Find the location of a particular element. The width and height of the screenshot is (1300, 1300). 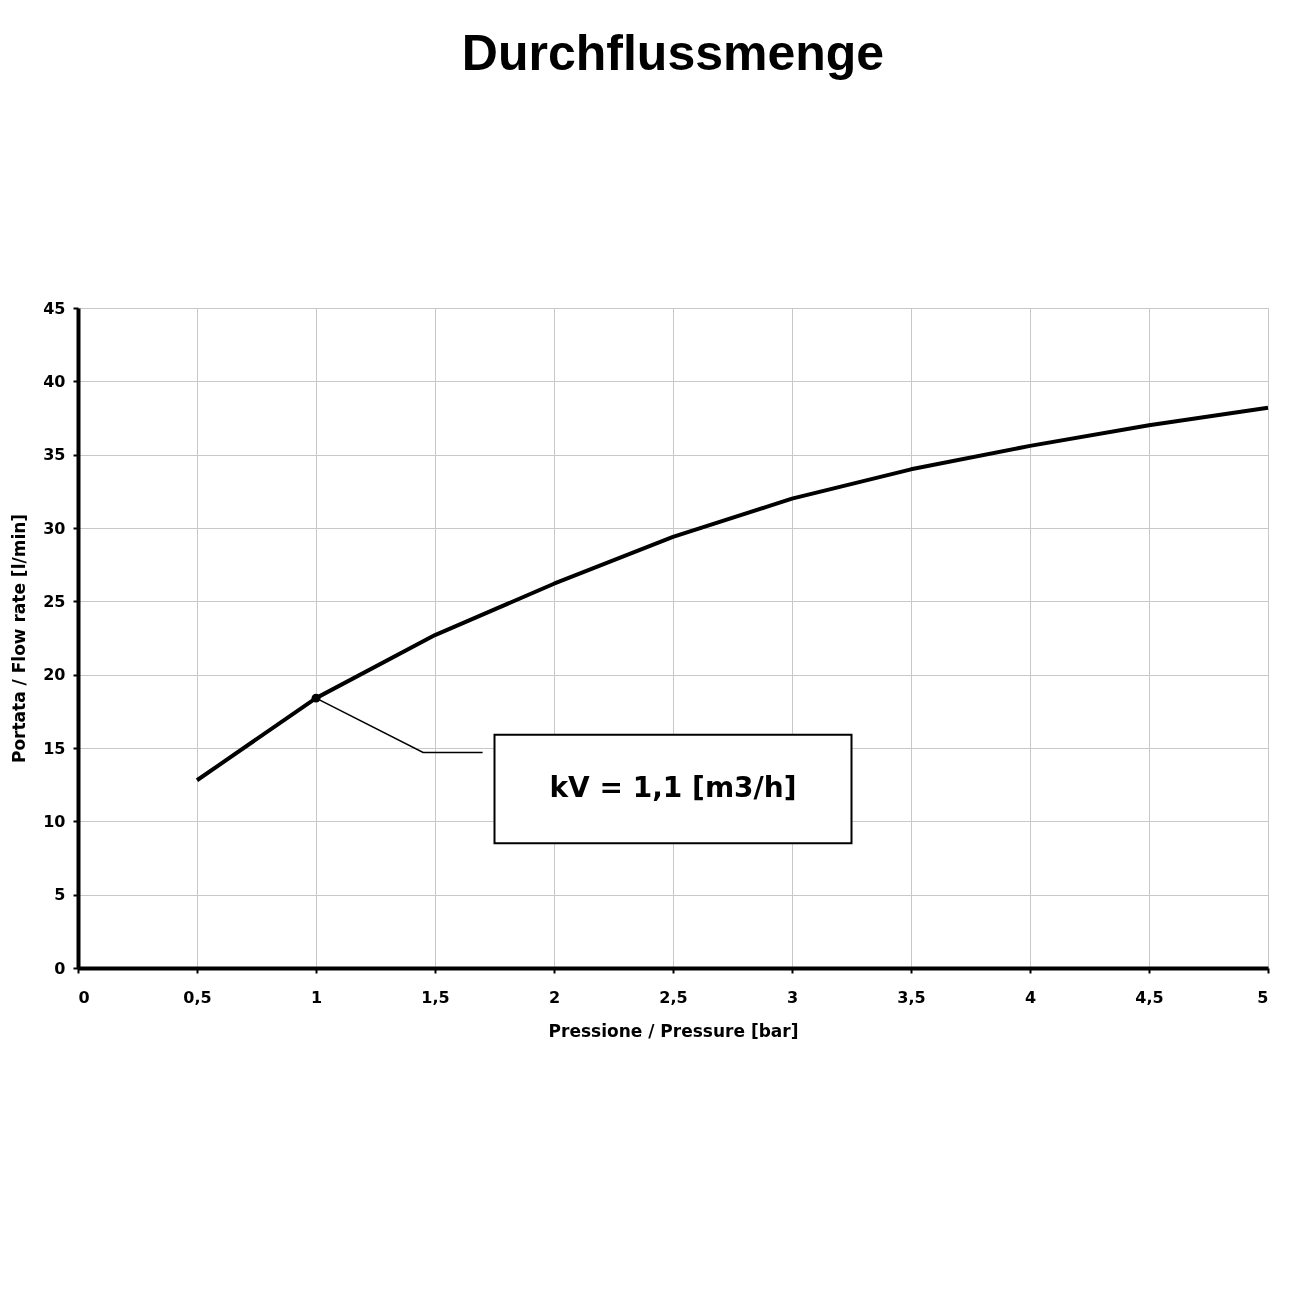

chart-title: Durchflussmenge is located at coordinates (673, 53).